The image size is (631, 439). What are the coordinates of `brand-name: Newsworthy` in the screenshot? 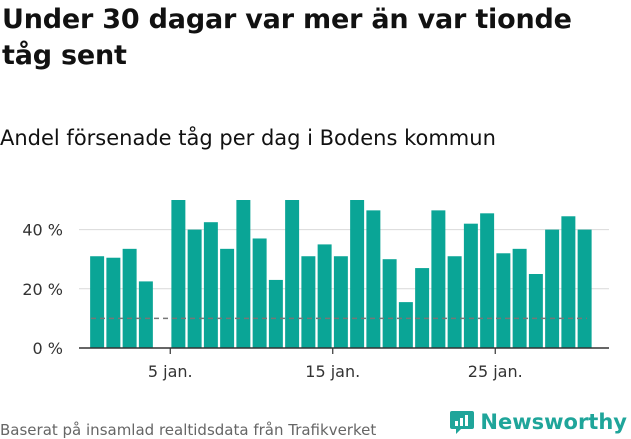 It's located at (553, 422).